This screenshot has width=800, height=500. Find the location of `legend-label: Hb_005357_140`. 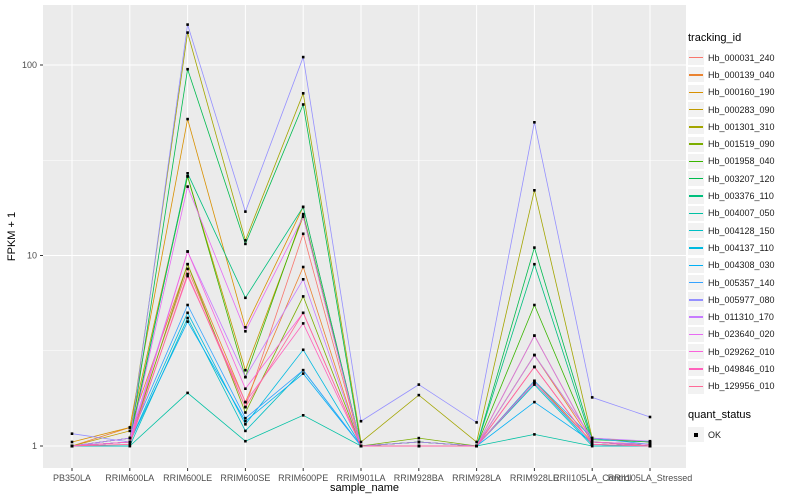

legend-label: Hb_005357_140 is located at coordinates (741, 282).